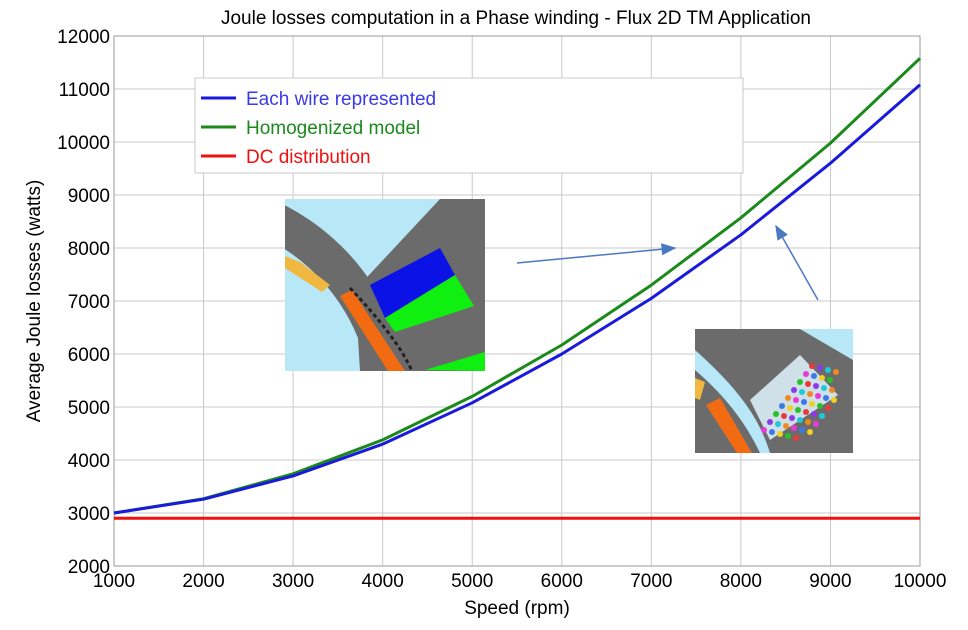 The height and width of the screenshot is (630, 968). I want to click on legend-label: DC distribution, so click(308, 157).